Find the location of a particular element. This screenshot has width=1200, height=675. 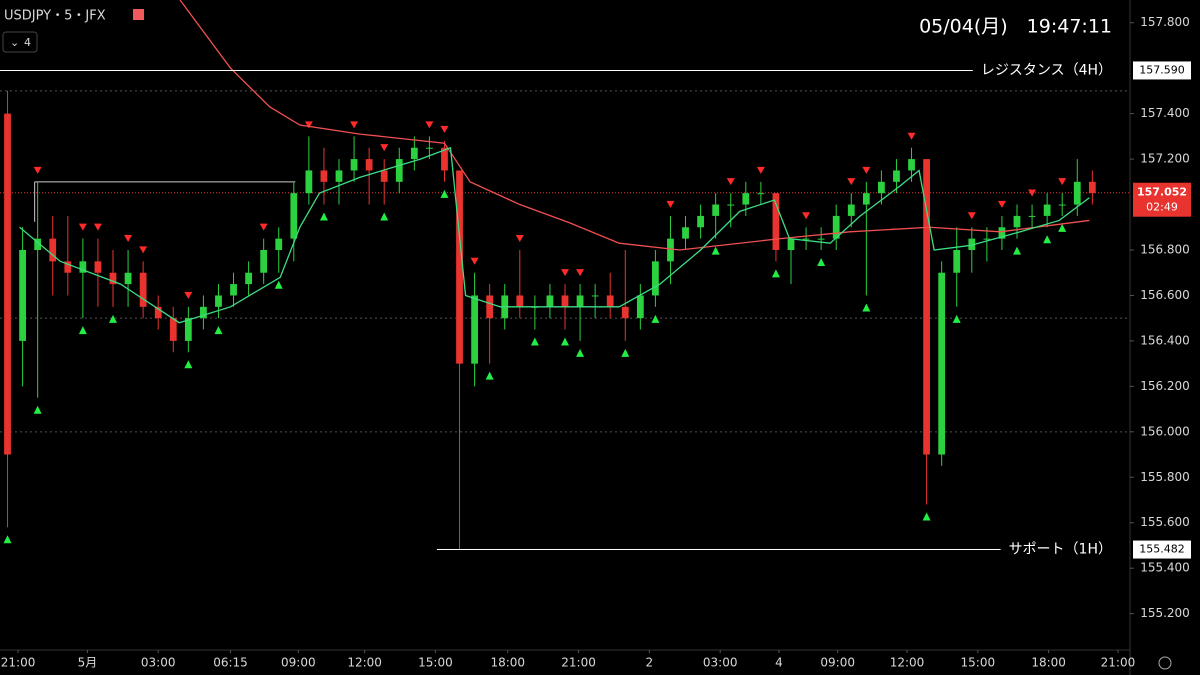

x-tick-label: 06:15 is located at coordinates (230, 663).